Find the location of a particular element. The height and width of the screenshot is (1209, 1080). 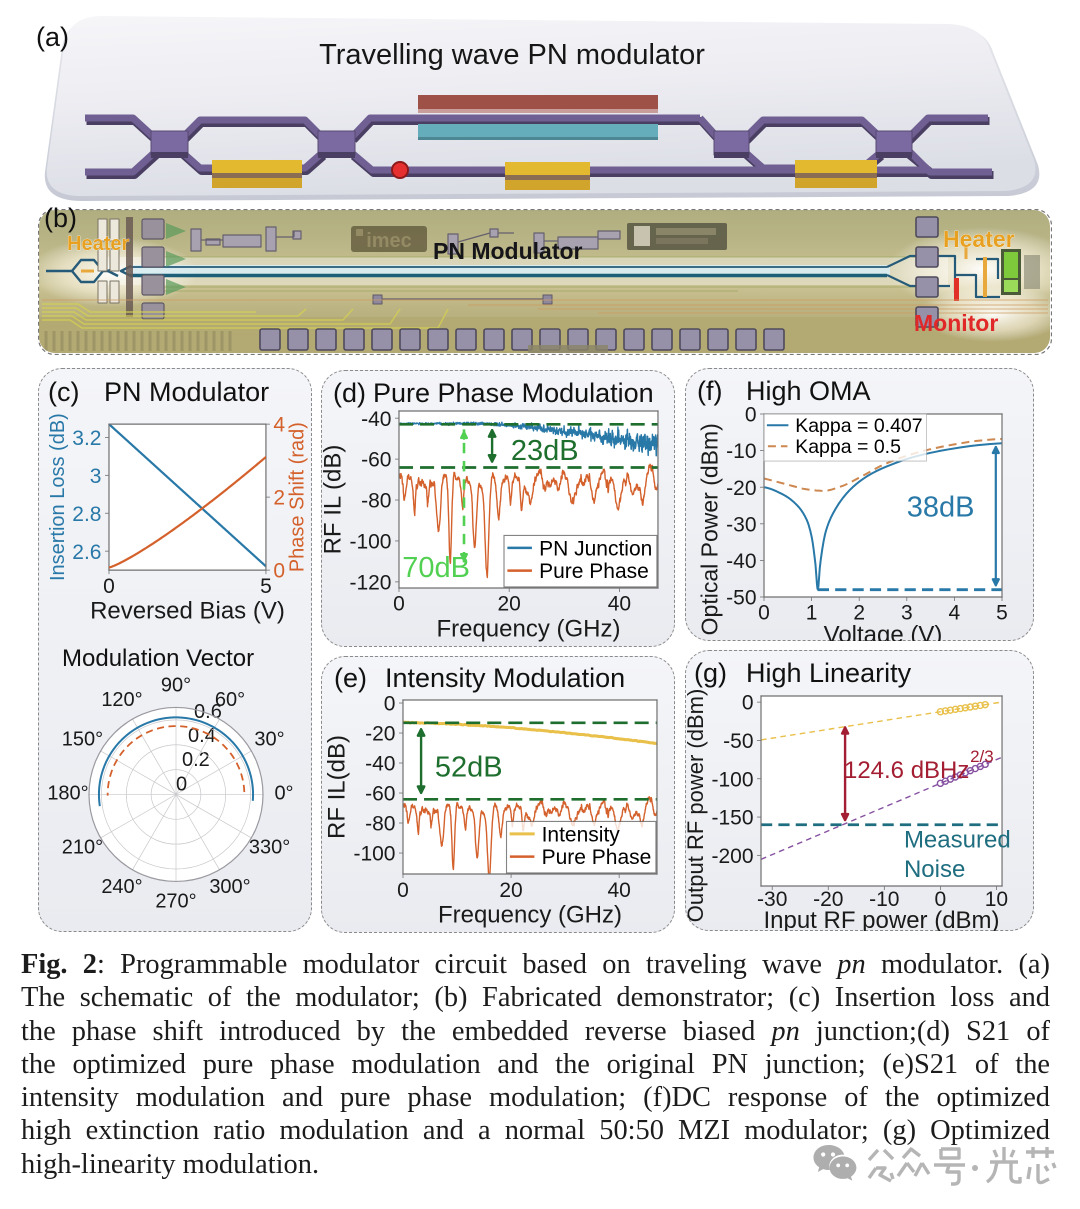

svg-text: 300° is located at coordinates (229, 887).